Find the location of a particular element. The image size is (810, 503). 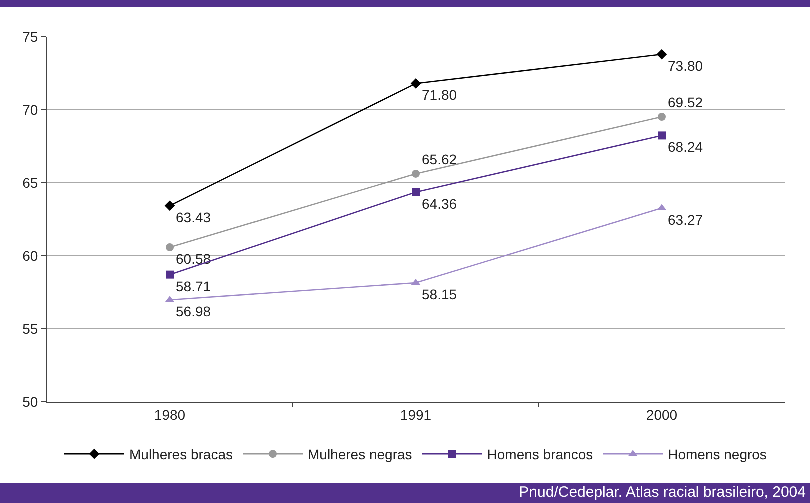

data-label: 64.36 is located at coordinates (440, 204).